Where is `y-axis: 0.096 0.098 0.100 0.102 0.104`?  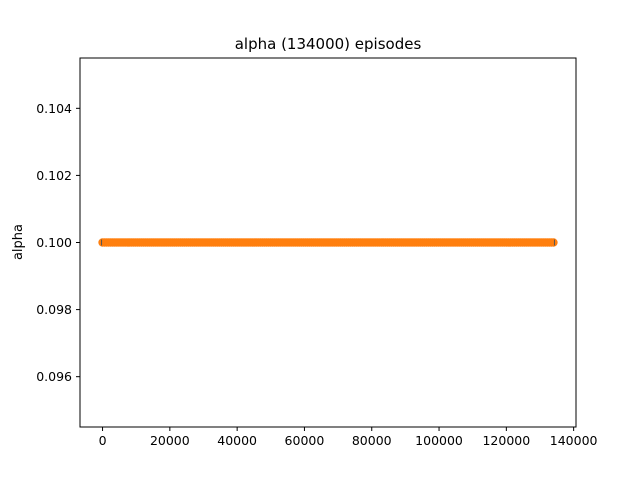
y-axis: 0.096 0.098 0.100 0.102 0.104 is located at coordinates (58, 242).